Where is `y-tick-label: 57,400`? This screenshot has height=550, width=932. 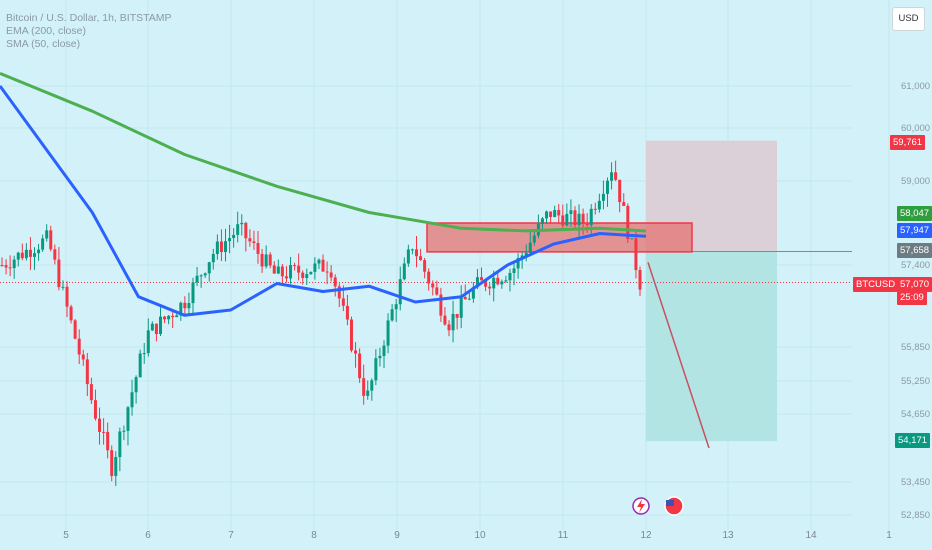
y-tick-label: 57,400 is located at coordinates (915, 265).